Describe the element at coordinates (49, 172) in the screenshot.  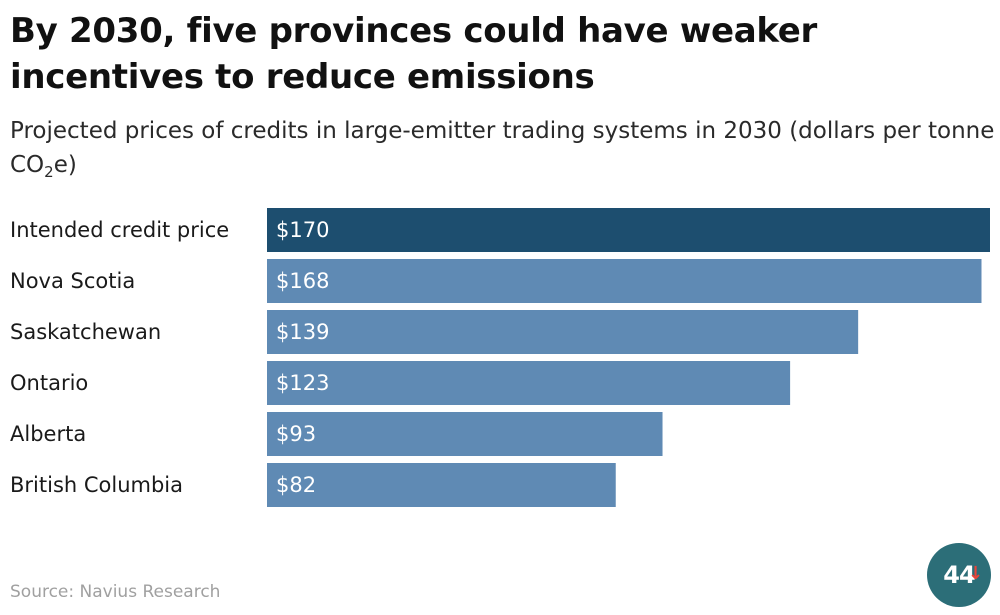
I see `subtitle-subscript: 2` at that location.